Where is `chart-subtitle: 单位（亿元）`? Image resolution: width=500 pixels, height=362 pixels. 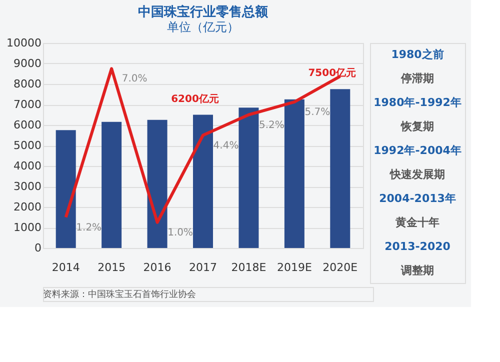 chart-subtitle: 单位（亿元） is located at coordinates (203, 27).